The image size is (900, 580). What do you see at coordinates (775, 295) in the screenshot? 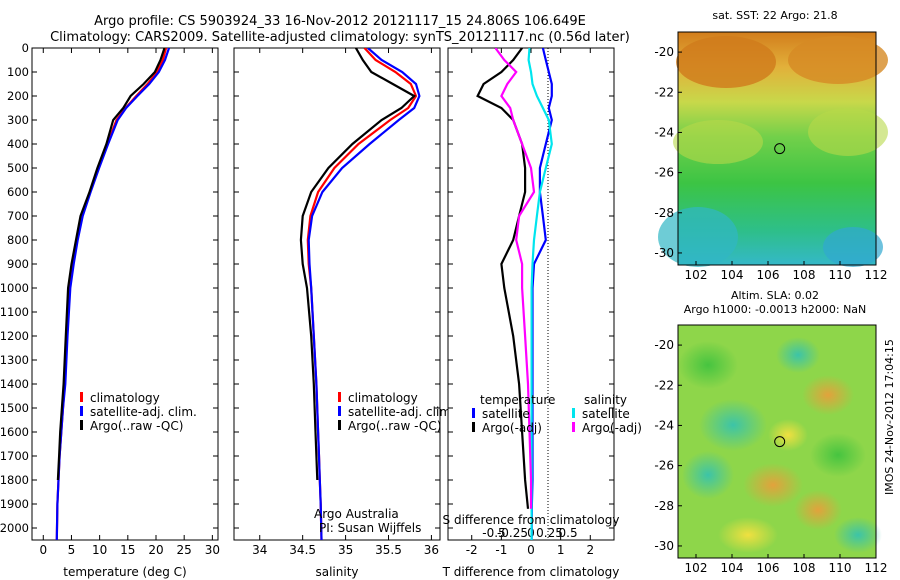
I see `sla-map-title-1: Altim. SLA: 0.02` at bounding box center [775, 295].